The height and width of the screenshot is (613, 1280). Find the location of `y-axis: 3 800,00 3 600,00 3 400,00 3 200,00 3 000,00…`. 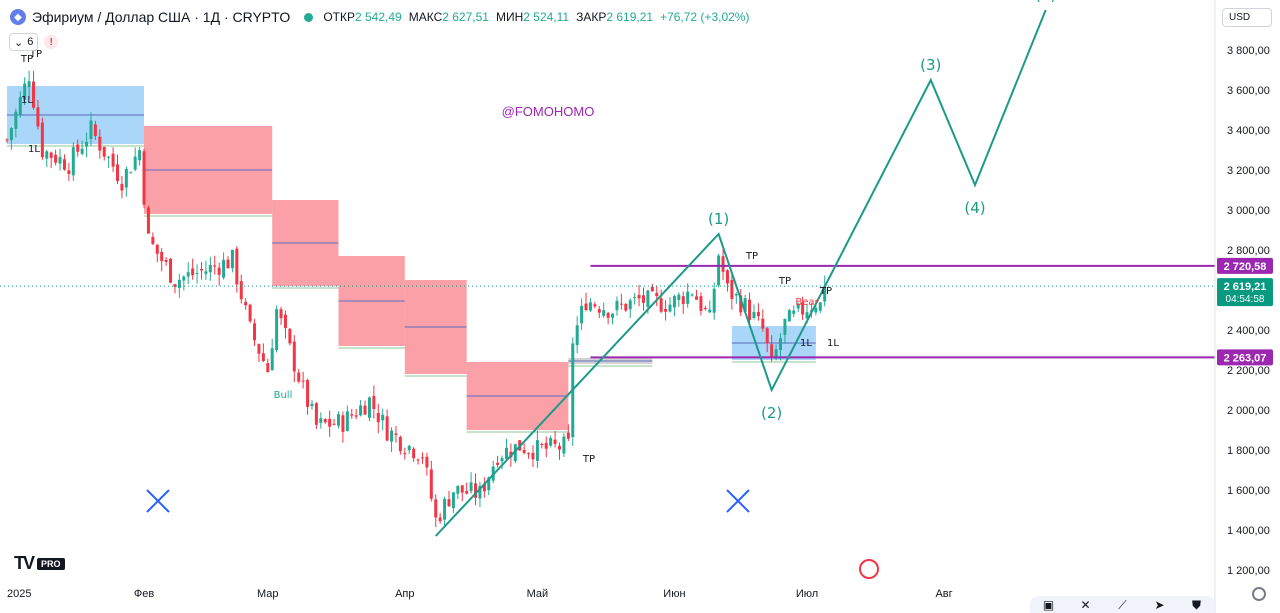

y-axis: 3 800,00 3 600,00 3 400,00 3 200,00 3 000,00… is located at coordinates (1247, 306).